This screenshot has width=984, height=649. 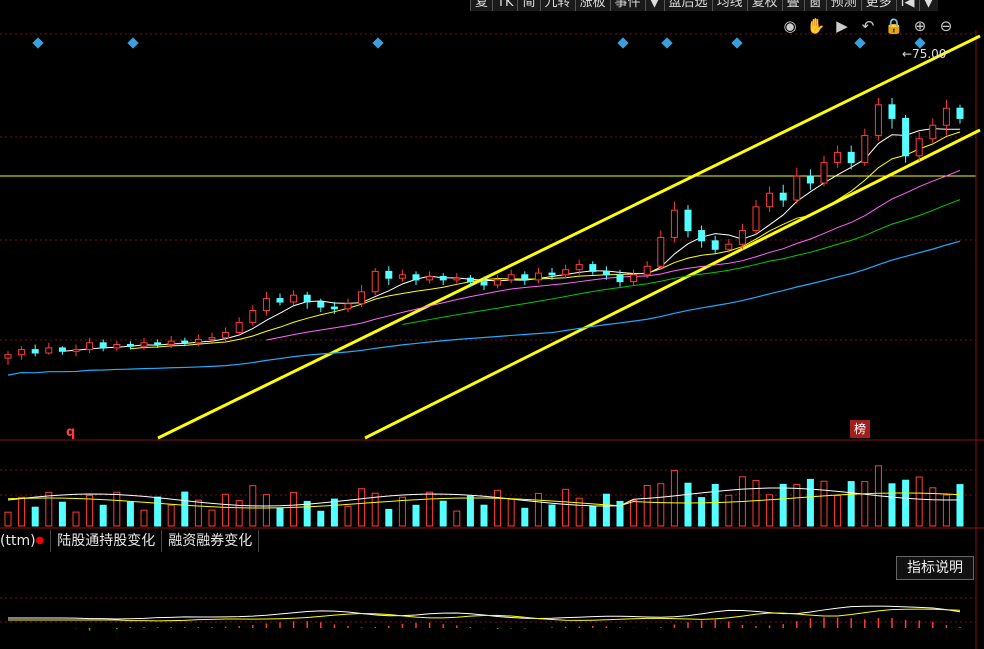 What do you see at coordinates (842, 26) in the screenshot?
I see `play-icon: ▶` at bounding box center [842, 26].